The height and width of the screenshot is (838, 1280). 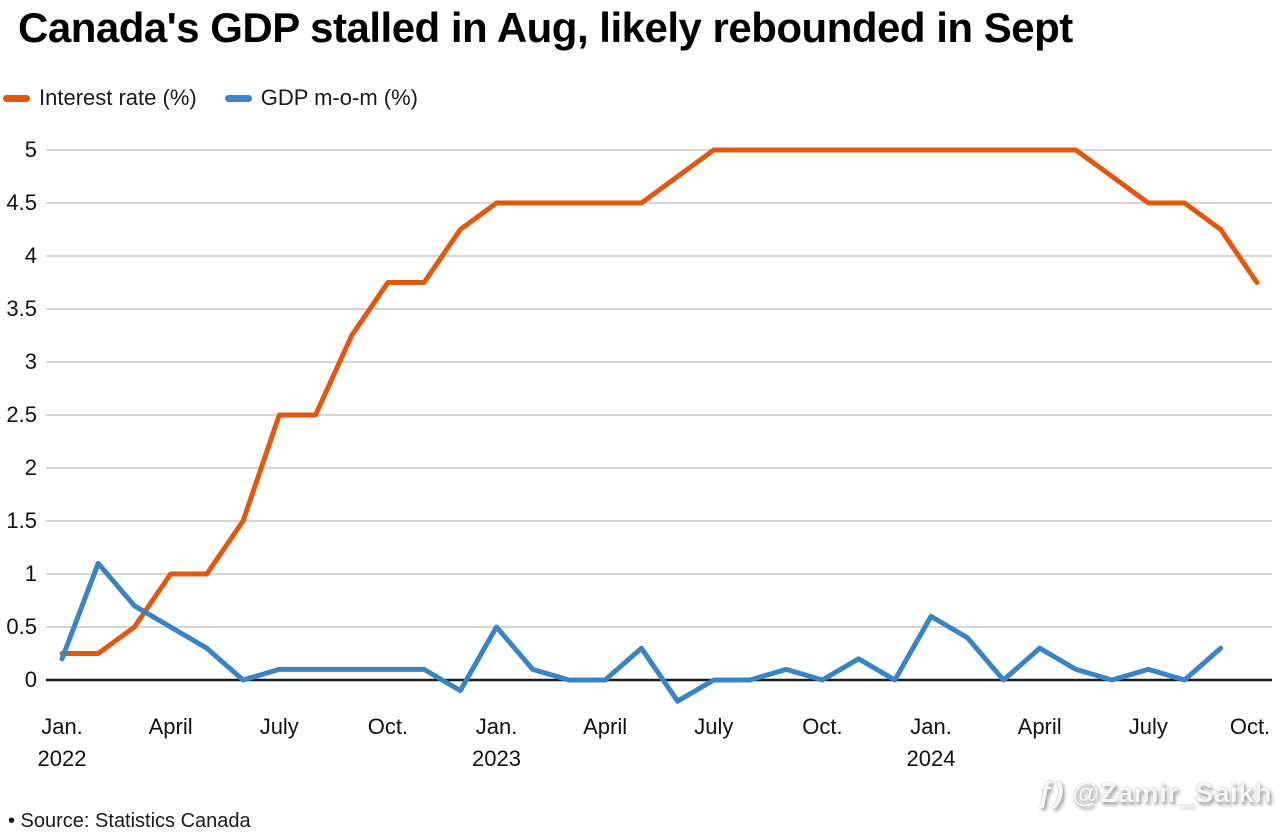 I want to click on watermark: ƒ) @Zamir_Saikh, so click(x=1154, y=793).